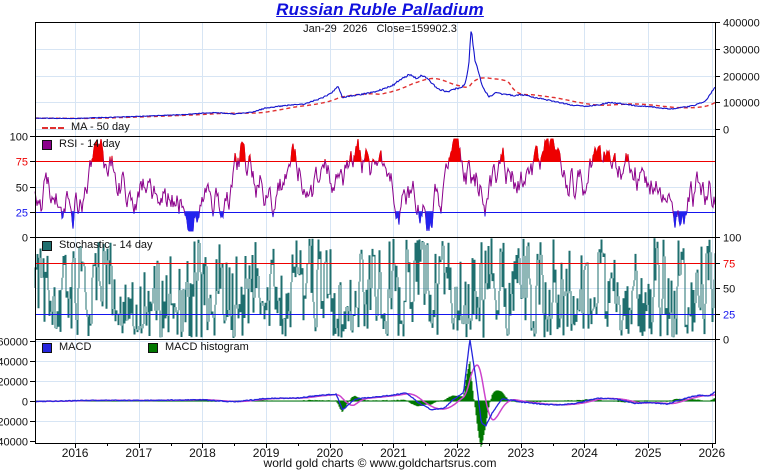 The image size is (760, 475). I want to click on rsi-y-tick-label: 50, so click(22, 189).